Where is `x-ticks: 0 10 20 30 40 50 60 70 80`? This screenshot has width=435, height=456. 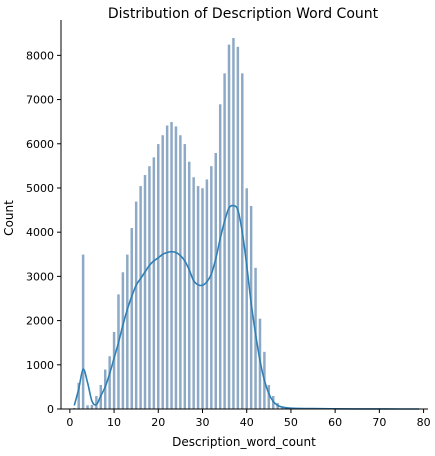
x-ticks: 0 10 20 30 40 50 60 70 80 is located at coordinates (248, 419).